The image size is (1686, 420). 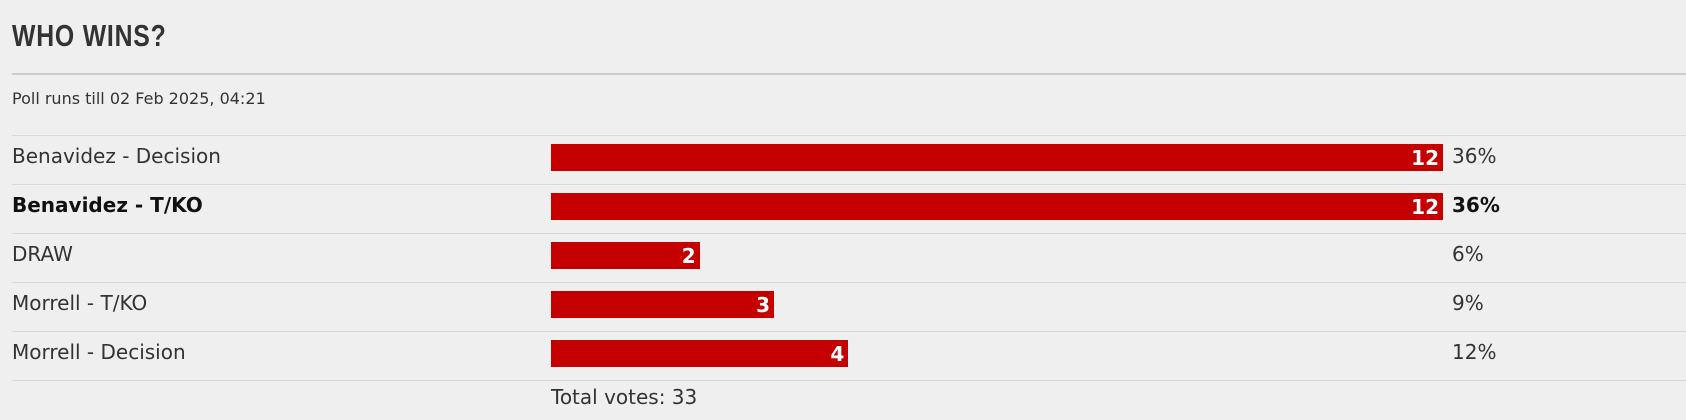 What do you see at coordinates (116, 156) in the screenshot?
I see `option-label: Benavidez - Decision` at bounding box center [116, 156].